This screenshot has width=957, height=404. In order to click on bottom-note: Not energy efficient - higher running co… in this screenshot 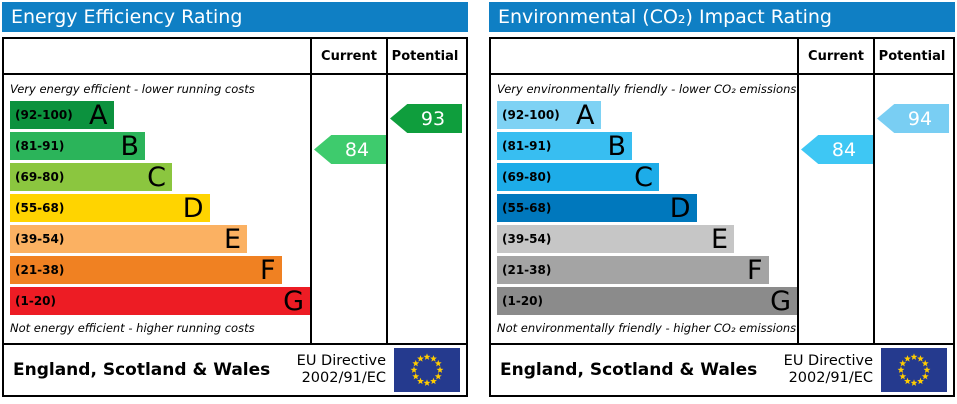, I will do `click(132, 328)`.